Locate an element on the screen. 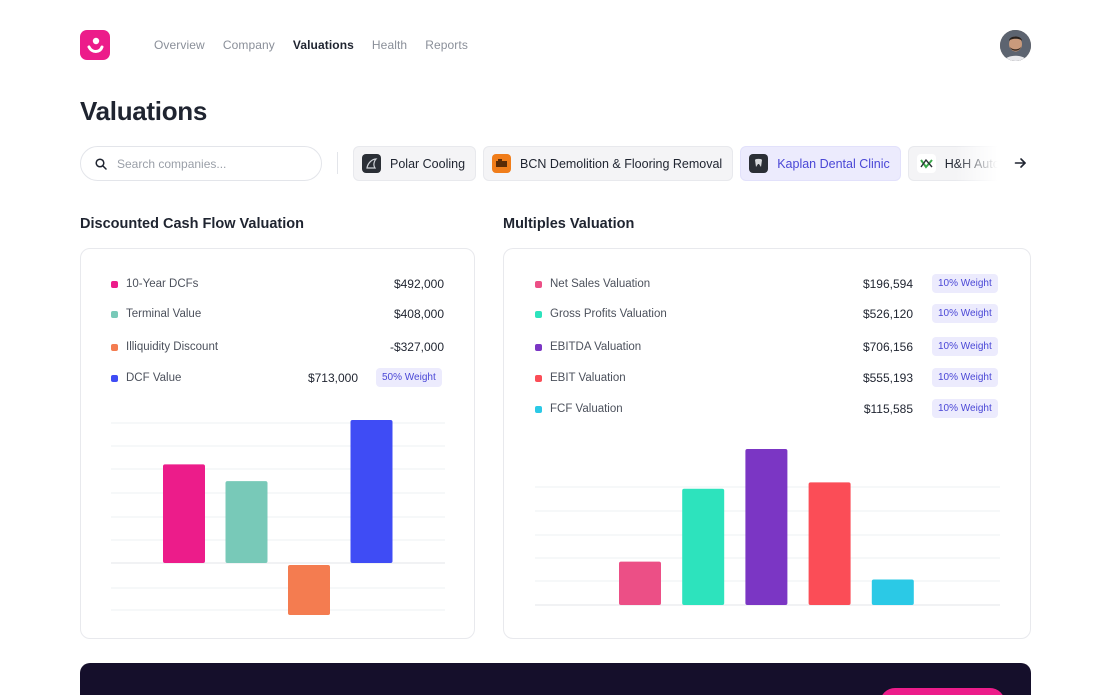 The height and width of the screenshot is (695, 1110). company-chip-label: BCN Demolition & Flooring Removal is located at coordinates (621, 163).